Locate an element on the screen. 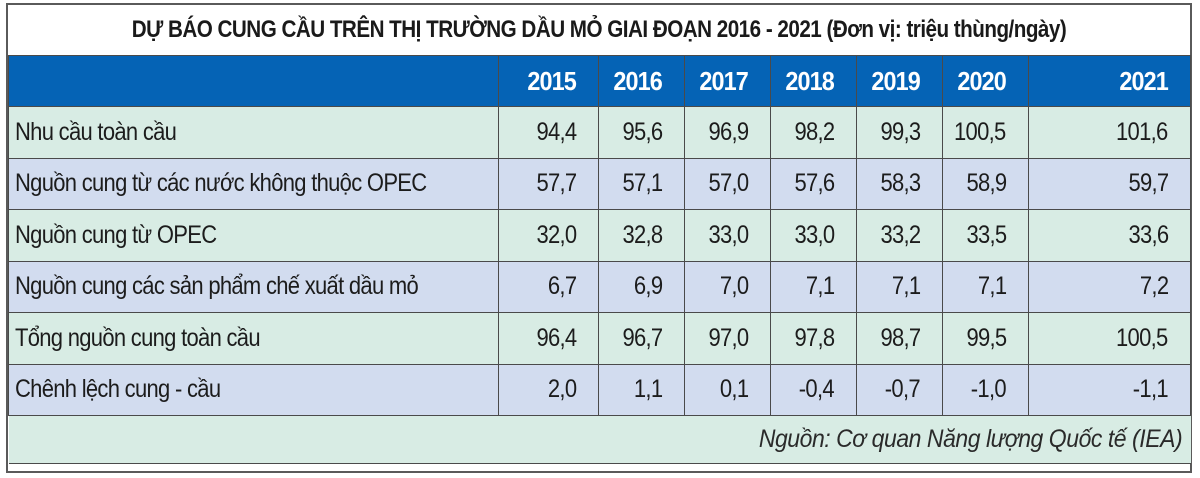 The image size is (1200, 478). header-year-2020: 2020 is located at coordinates (985, 81).